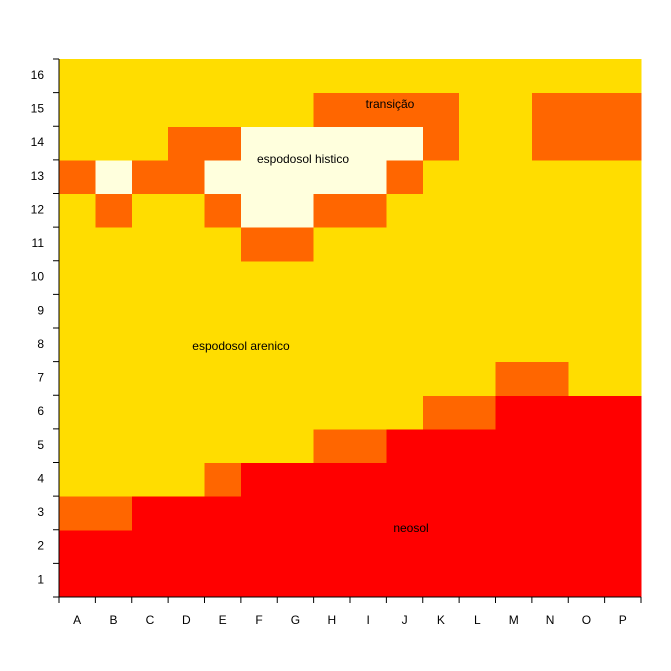  I want to click on x-tick-label: K, so click(441, 620).